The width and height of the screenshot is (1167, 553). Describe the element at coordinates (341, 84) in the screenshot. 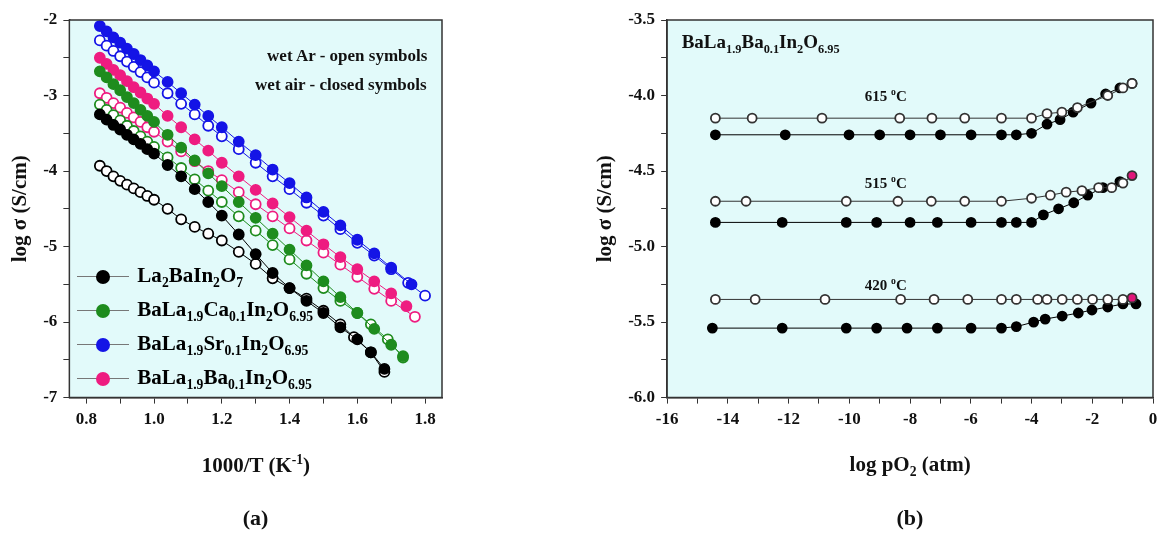

I see `annotation: wet air - closed symbols` at that location.